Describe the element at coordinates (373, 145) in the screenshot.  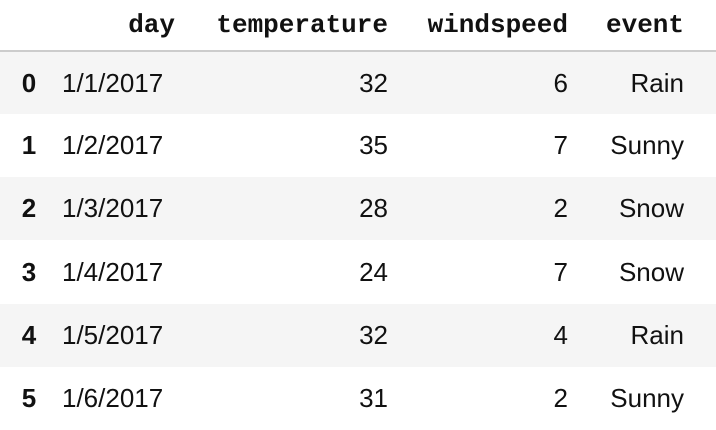
I see `cell-temperature: 35` at that location.